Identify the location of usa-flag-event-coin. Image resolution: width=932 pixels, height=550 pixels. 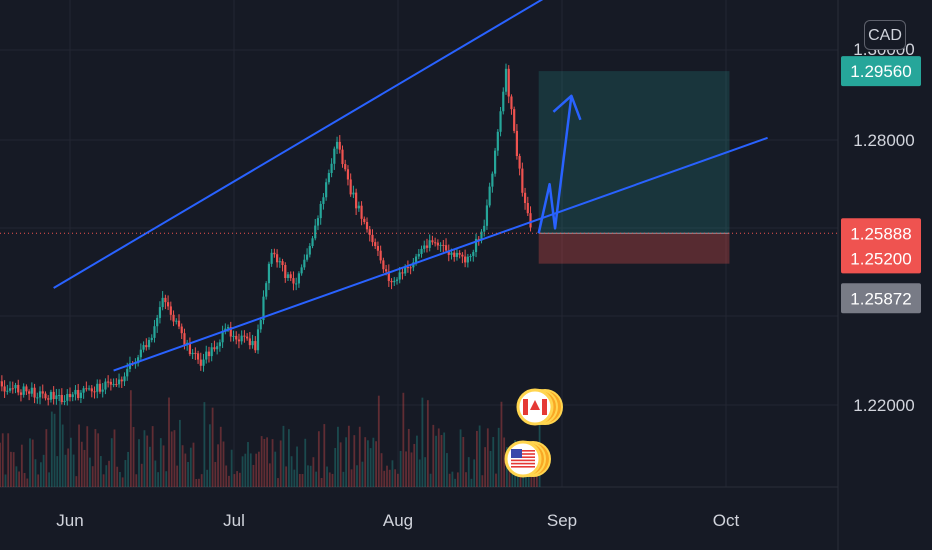
(523, 459).